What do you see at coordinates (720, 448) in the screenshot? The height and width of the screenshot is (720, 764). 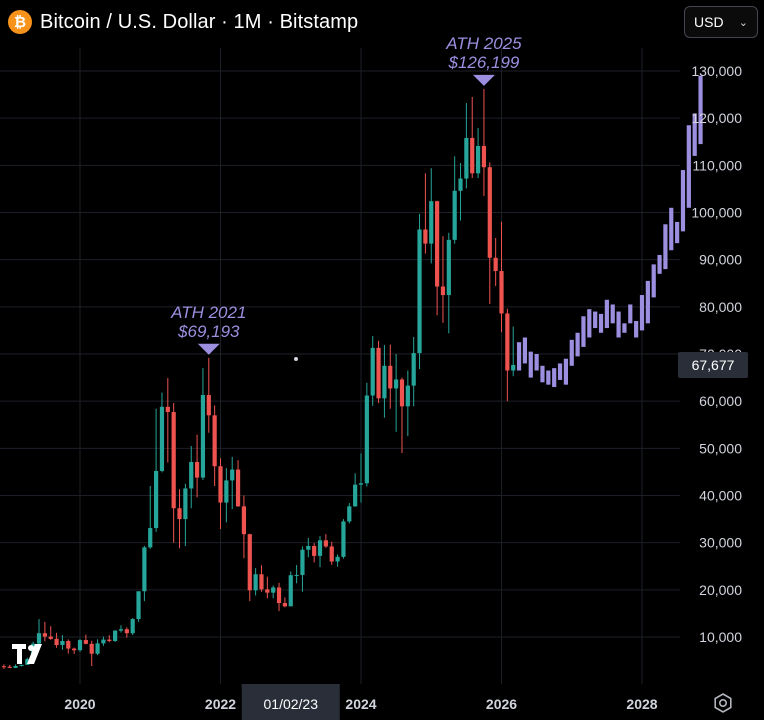 I see `price-tick-label: 50,000` at bounding box center [720, 448].